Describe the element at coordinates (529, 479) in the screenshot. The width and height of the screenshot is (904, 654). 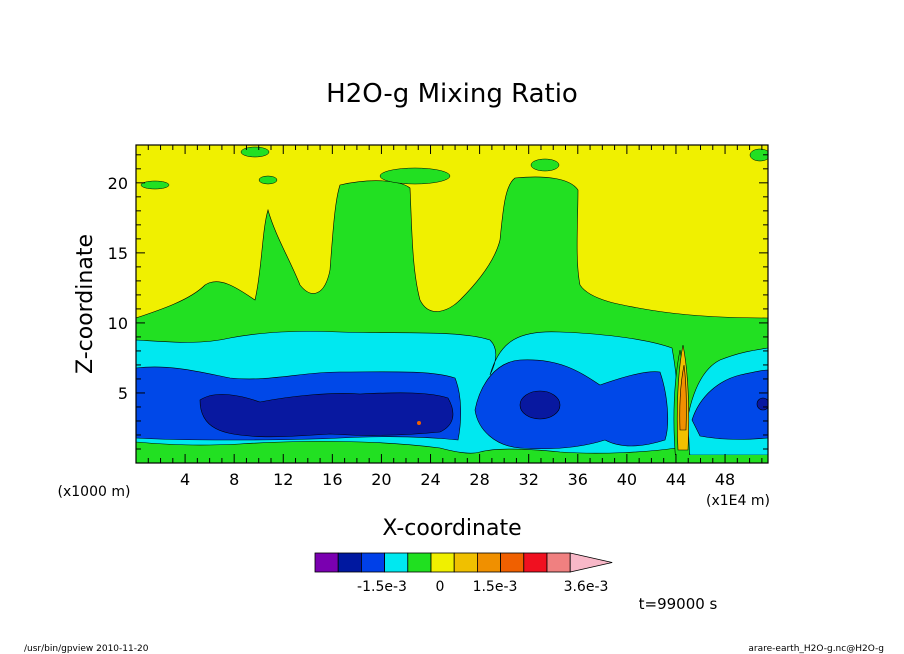
I see `x-tick-label: 32` at that location.